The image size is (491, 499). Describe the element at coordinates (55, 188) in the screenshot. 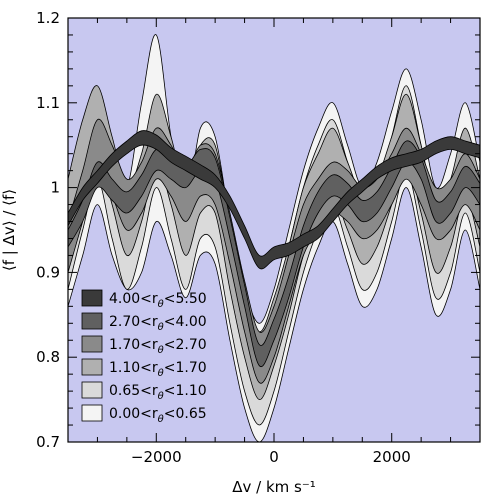

I see `y-tick-label: 1` at that location.